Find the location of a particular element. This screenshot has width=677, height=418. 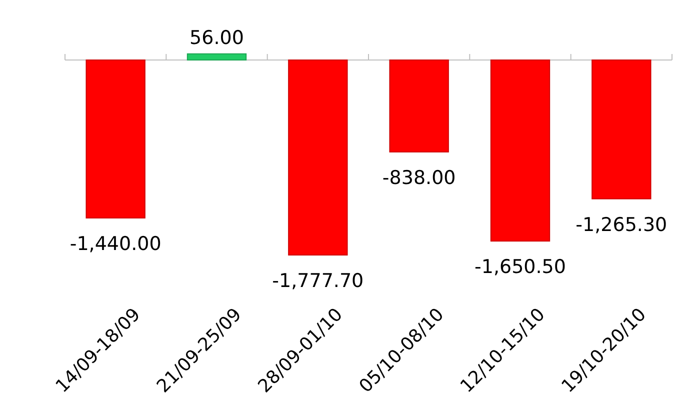

data-label: -1,440.00 is located at coordinates (116, 243).